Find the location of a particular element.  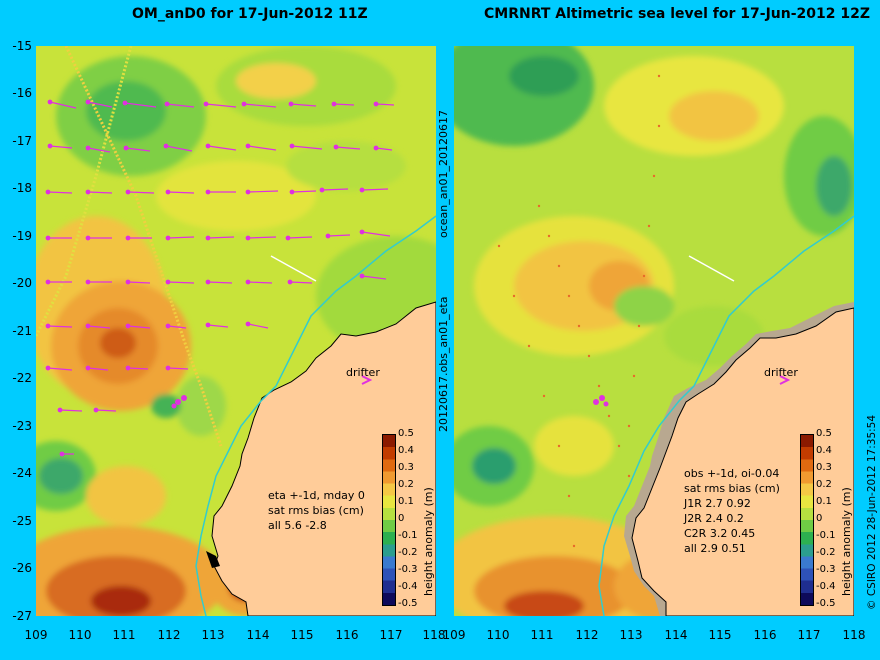

y-tick-label: -26 is located at coordinates (22, 568).